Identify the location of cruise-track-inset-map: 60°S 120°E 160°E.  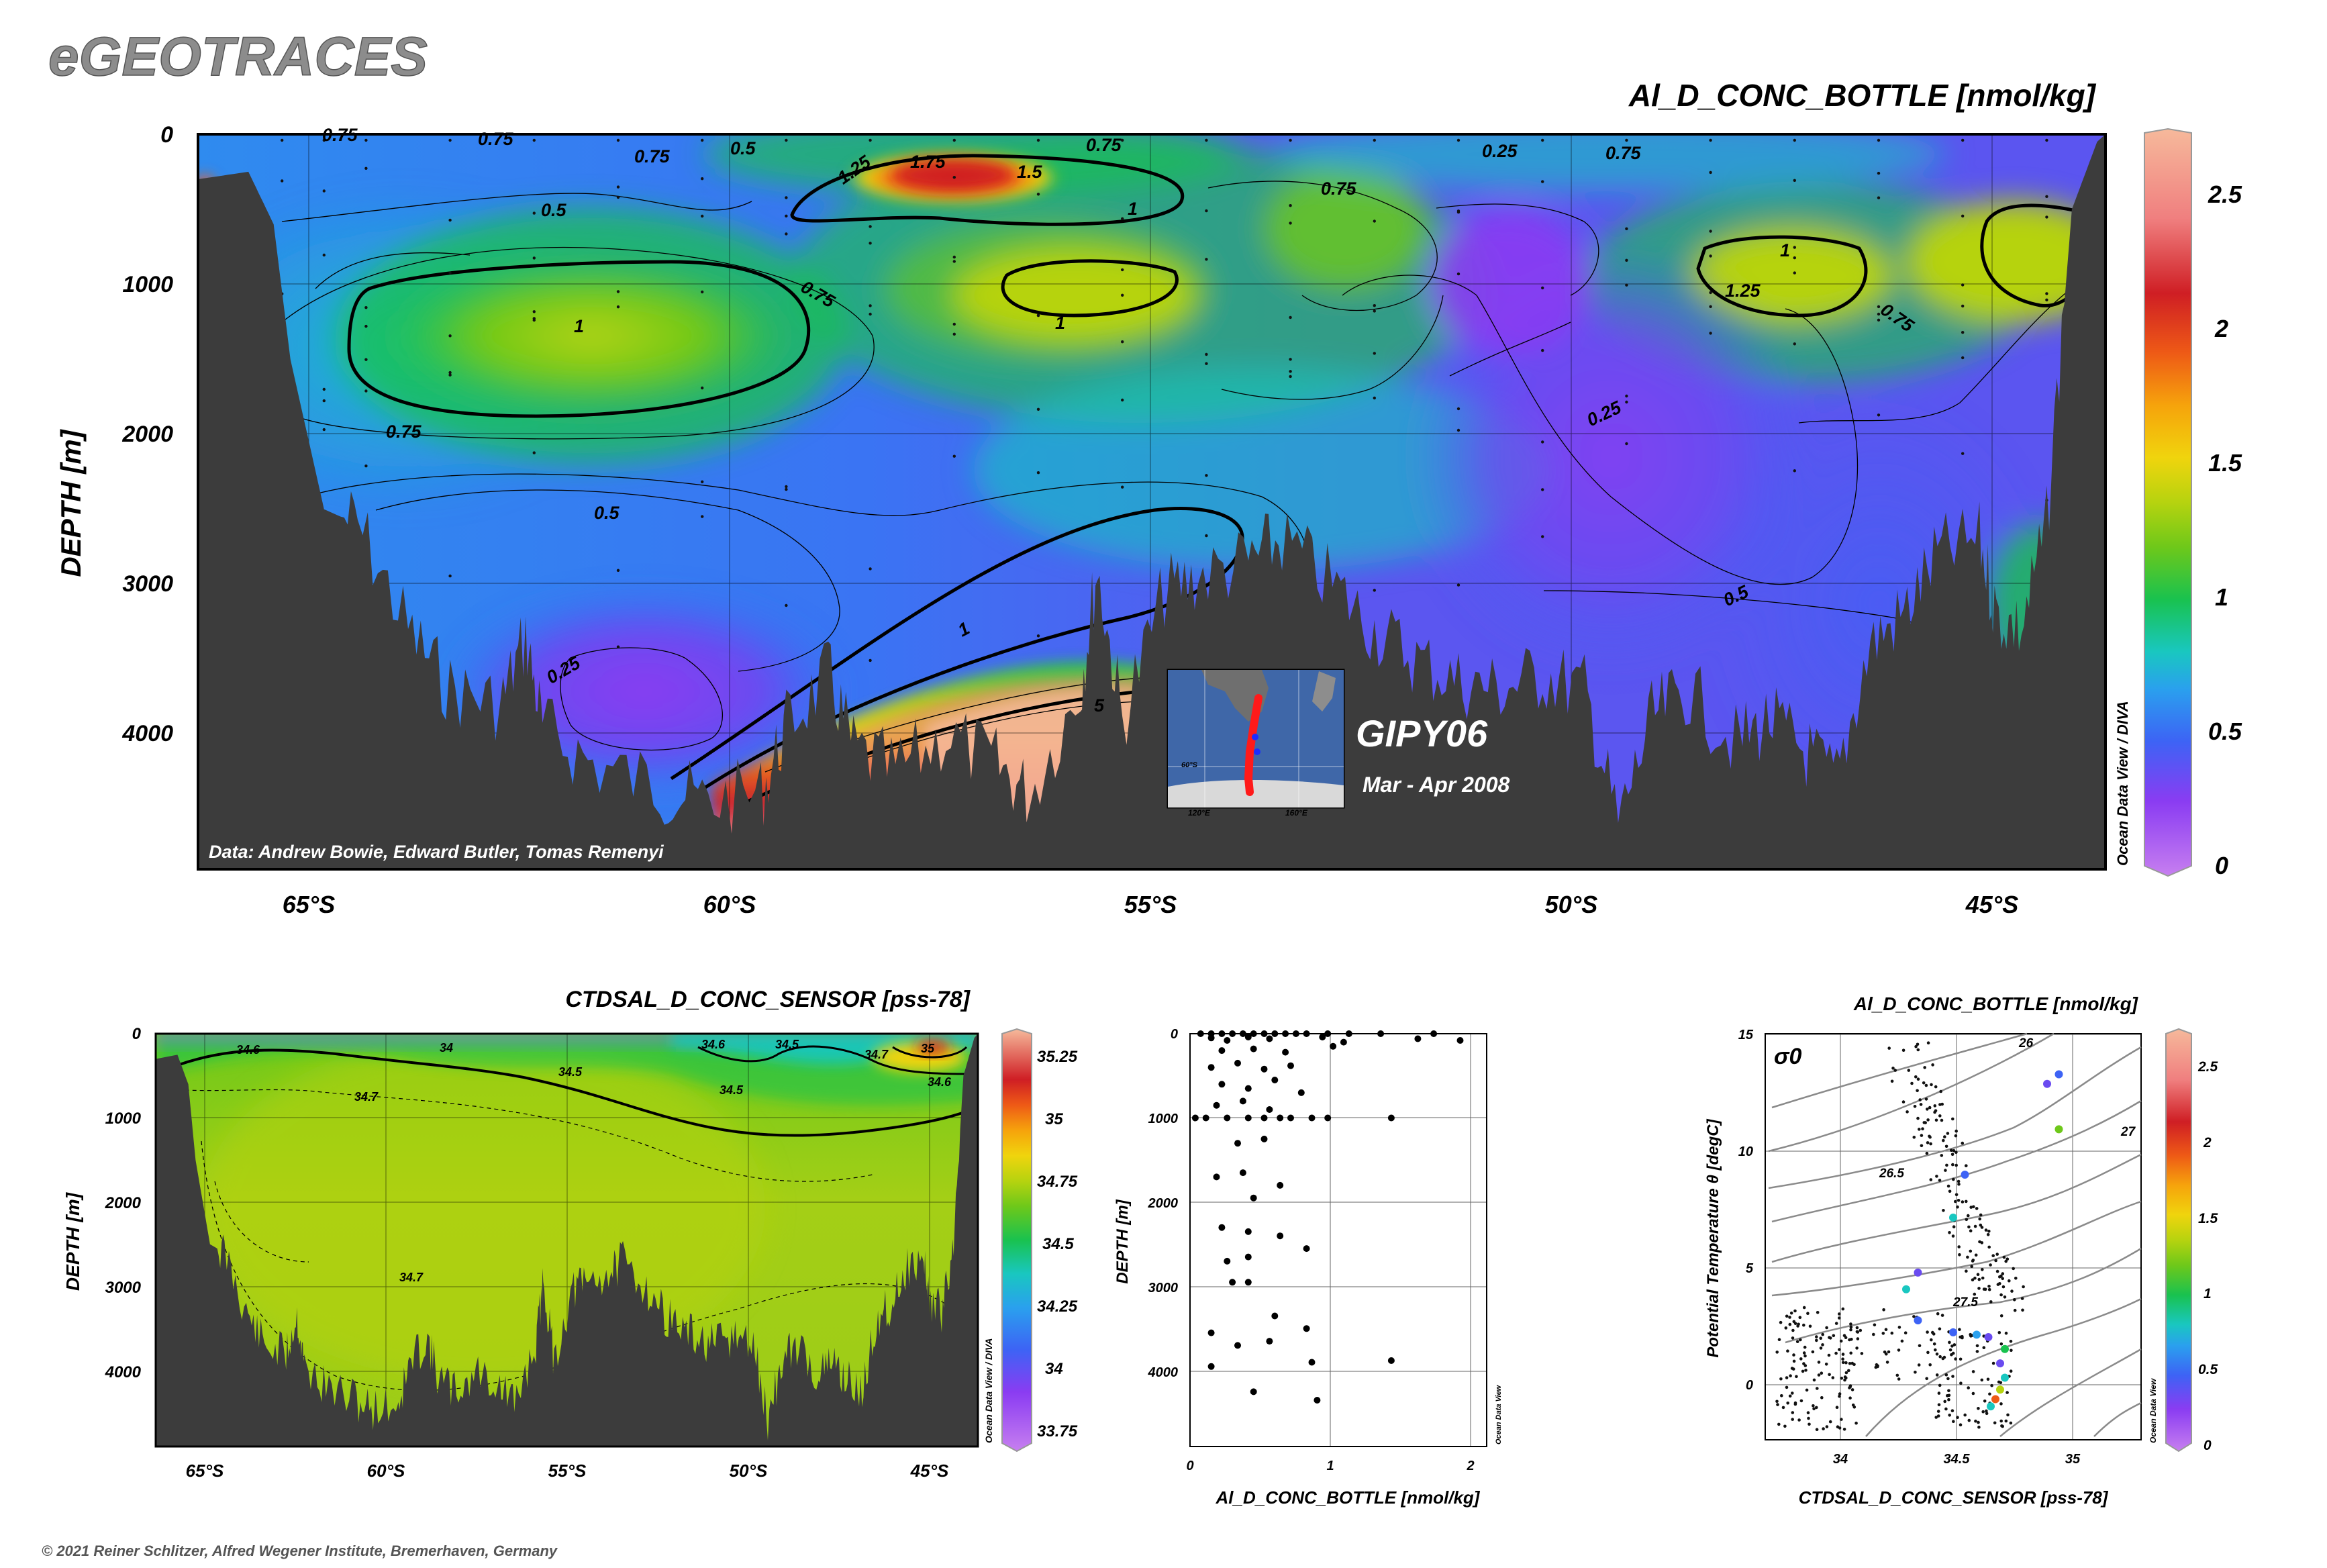
(1256, 743).